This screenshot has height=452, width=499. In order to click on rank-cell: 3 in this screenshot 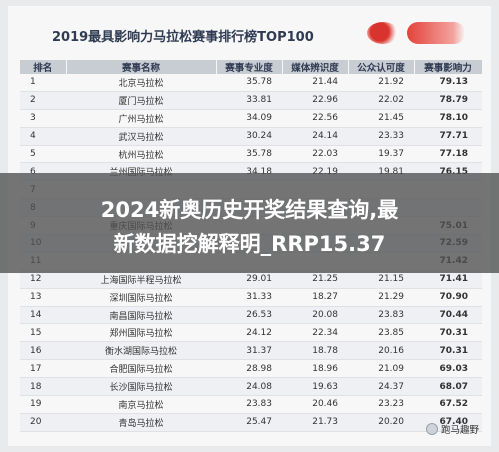, I will do `click(43, 118)`.